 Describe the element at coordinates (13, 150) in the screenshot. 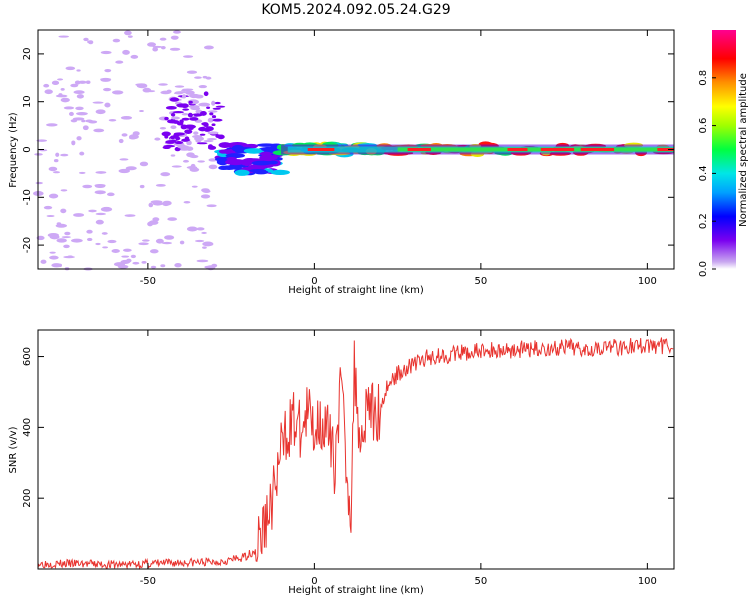

I see `spectrogram-ylabel: Frequency (Hz)` at that location.